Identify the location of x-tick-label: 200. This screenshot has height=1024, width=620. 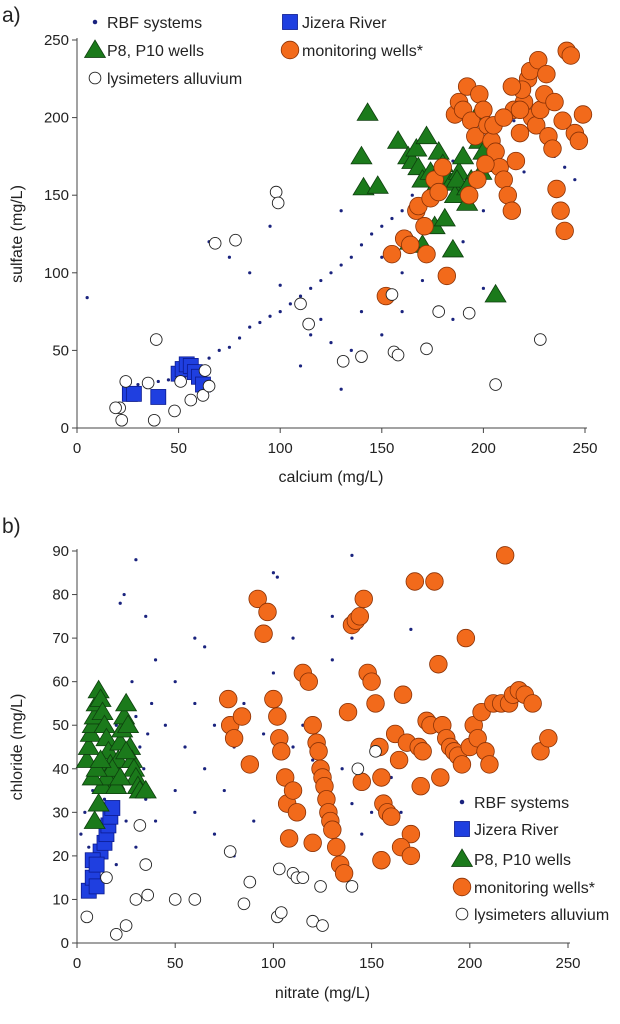
(469, 963).